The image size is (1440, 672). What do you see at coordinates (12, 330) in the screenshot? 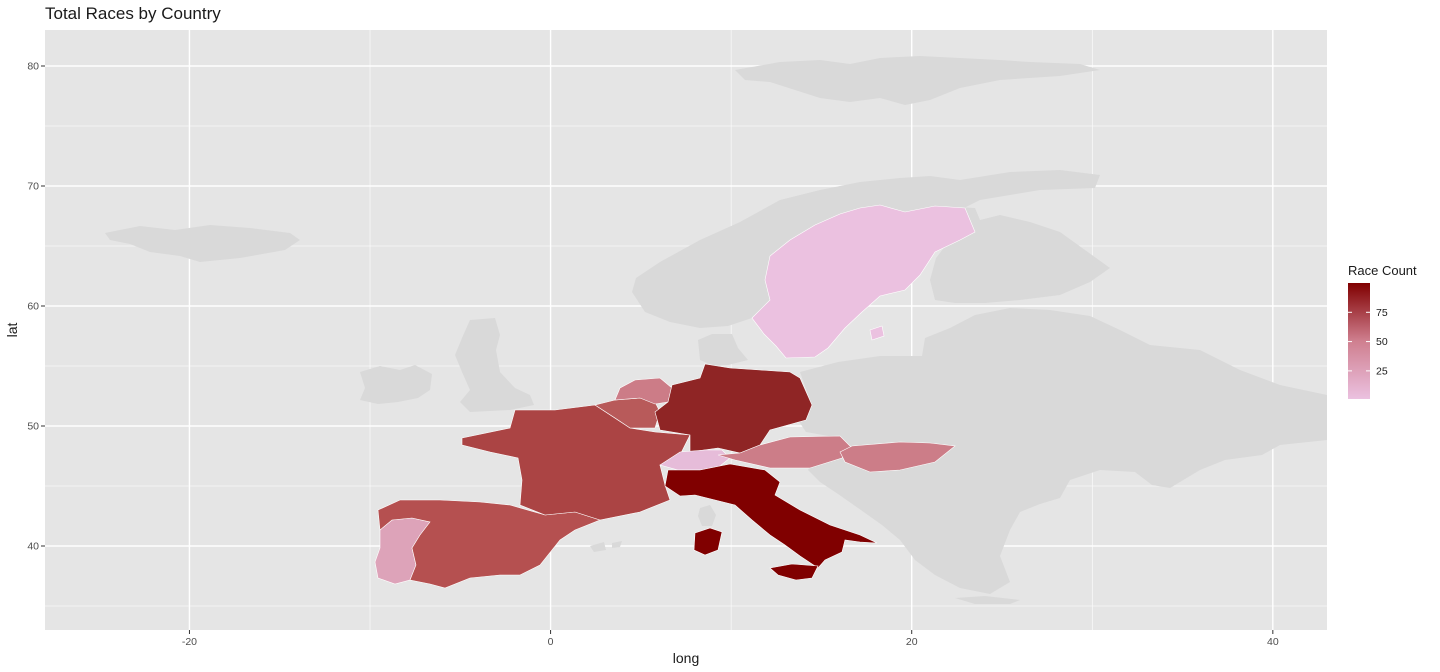
I see `y-axis-title: lat` at bounding box center [12, 330].